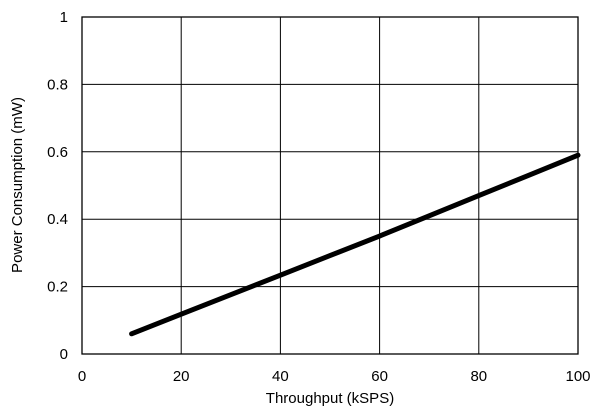  What do you see at coordinates (57, 219) in the screenshot?
I see `y-tick-label-2: 0.4` at bounding box center [57, 219].